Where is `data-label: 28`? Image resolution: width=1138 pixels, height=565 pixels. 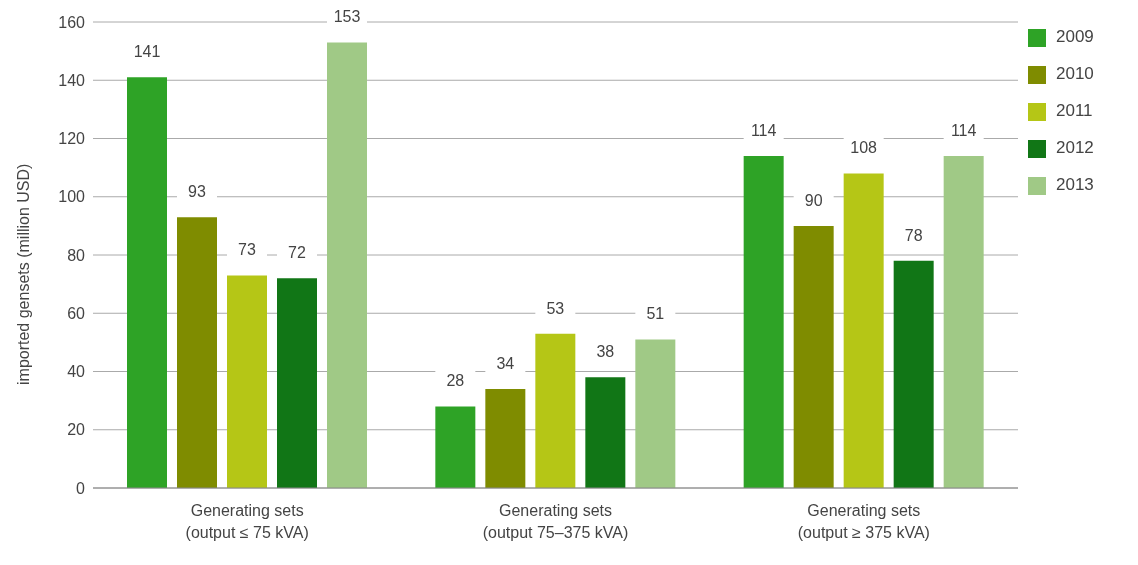 data-label: 28 is located at coordinates (455, 381).